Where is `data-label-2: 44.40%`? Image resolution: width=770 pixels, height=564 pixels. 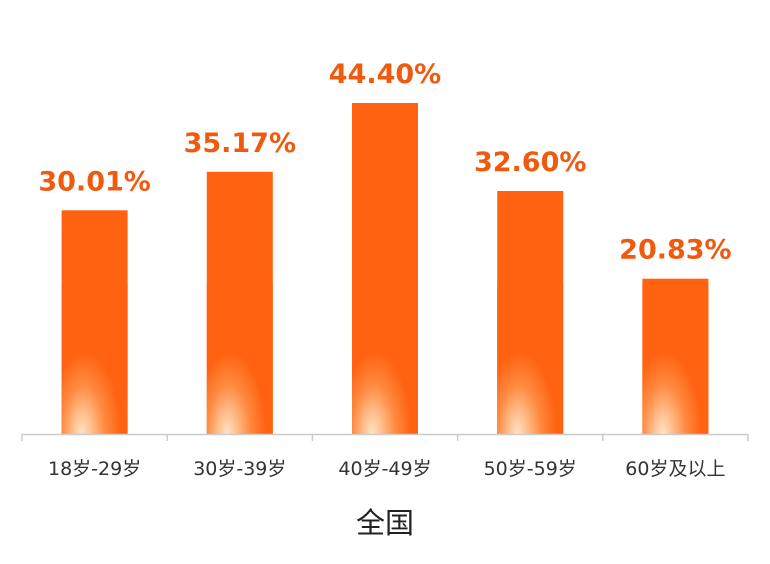
data-label-2: 44.40% is located at coordinates (385, 74).